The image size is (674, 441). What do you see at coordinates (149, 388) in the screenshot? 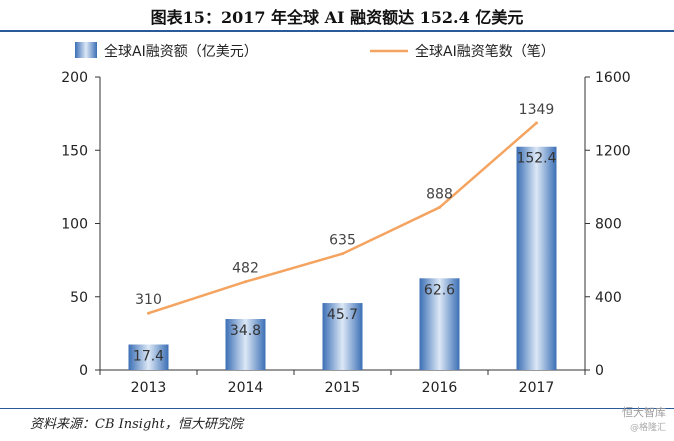
I see `x-tick-label: 2013` at bounding box center [149, 388].